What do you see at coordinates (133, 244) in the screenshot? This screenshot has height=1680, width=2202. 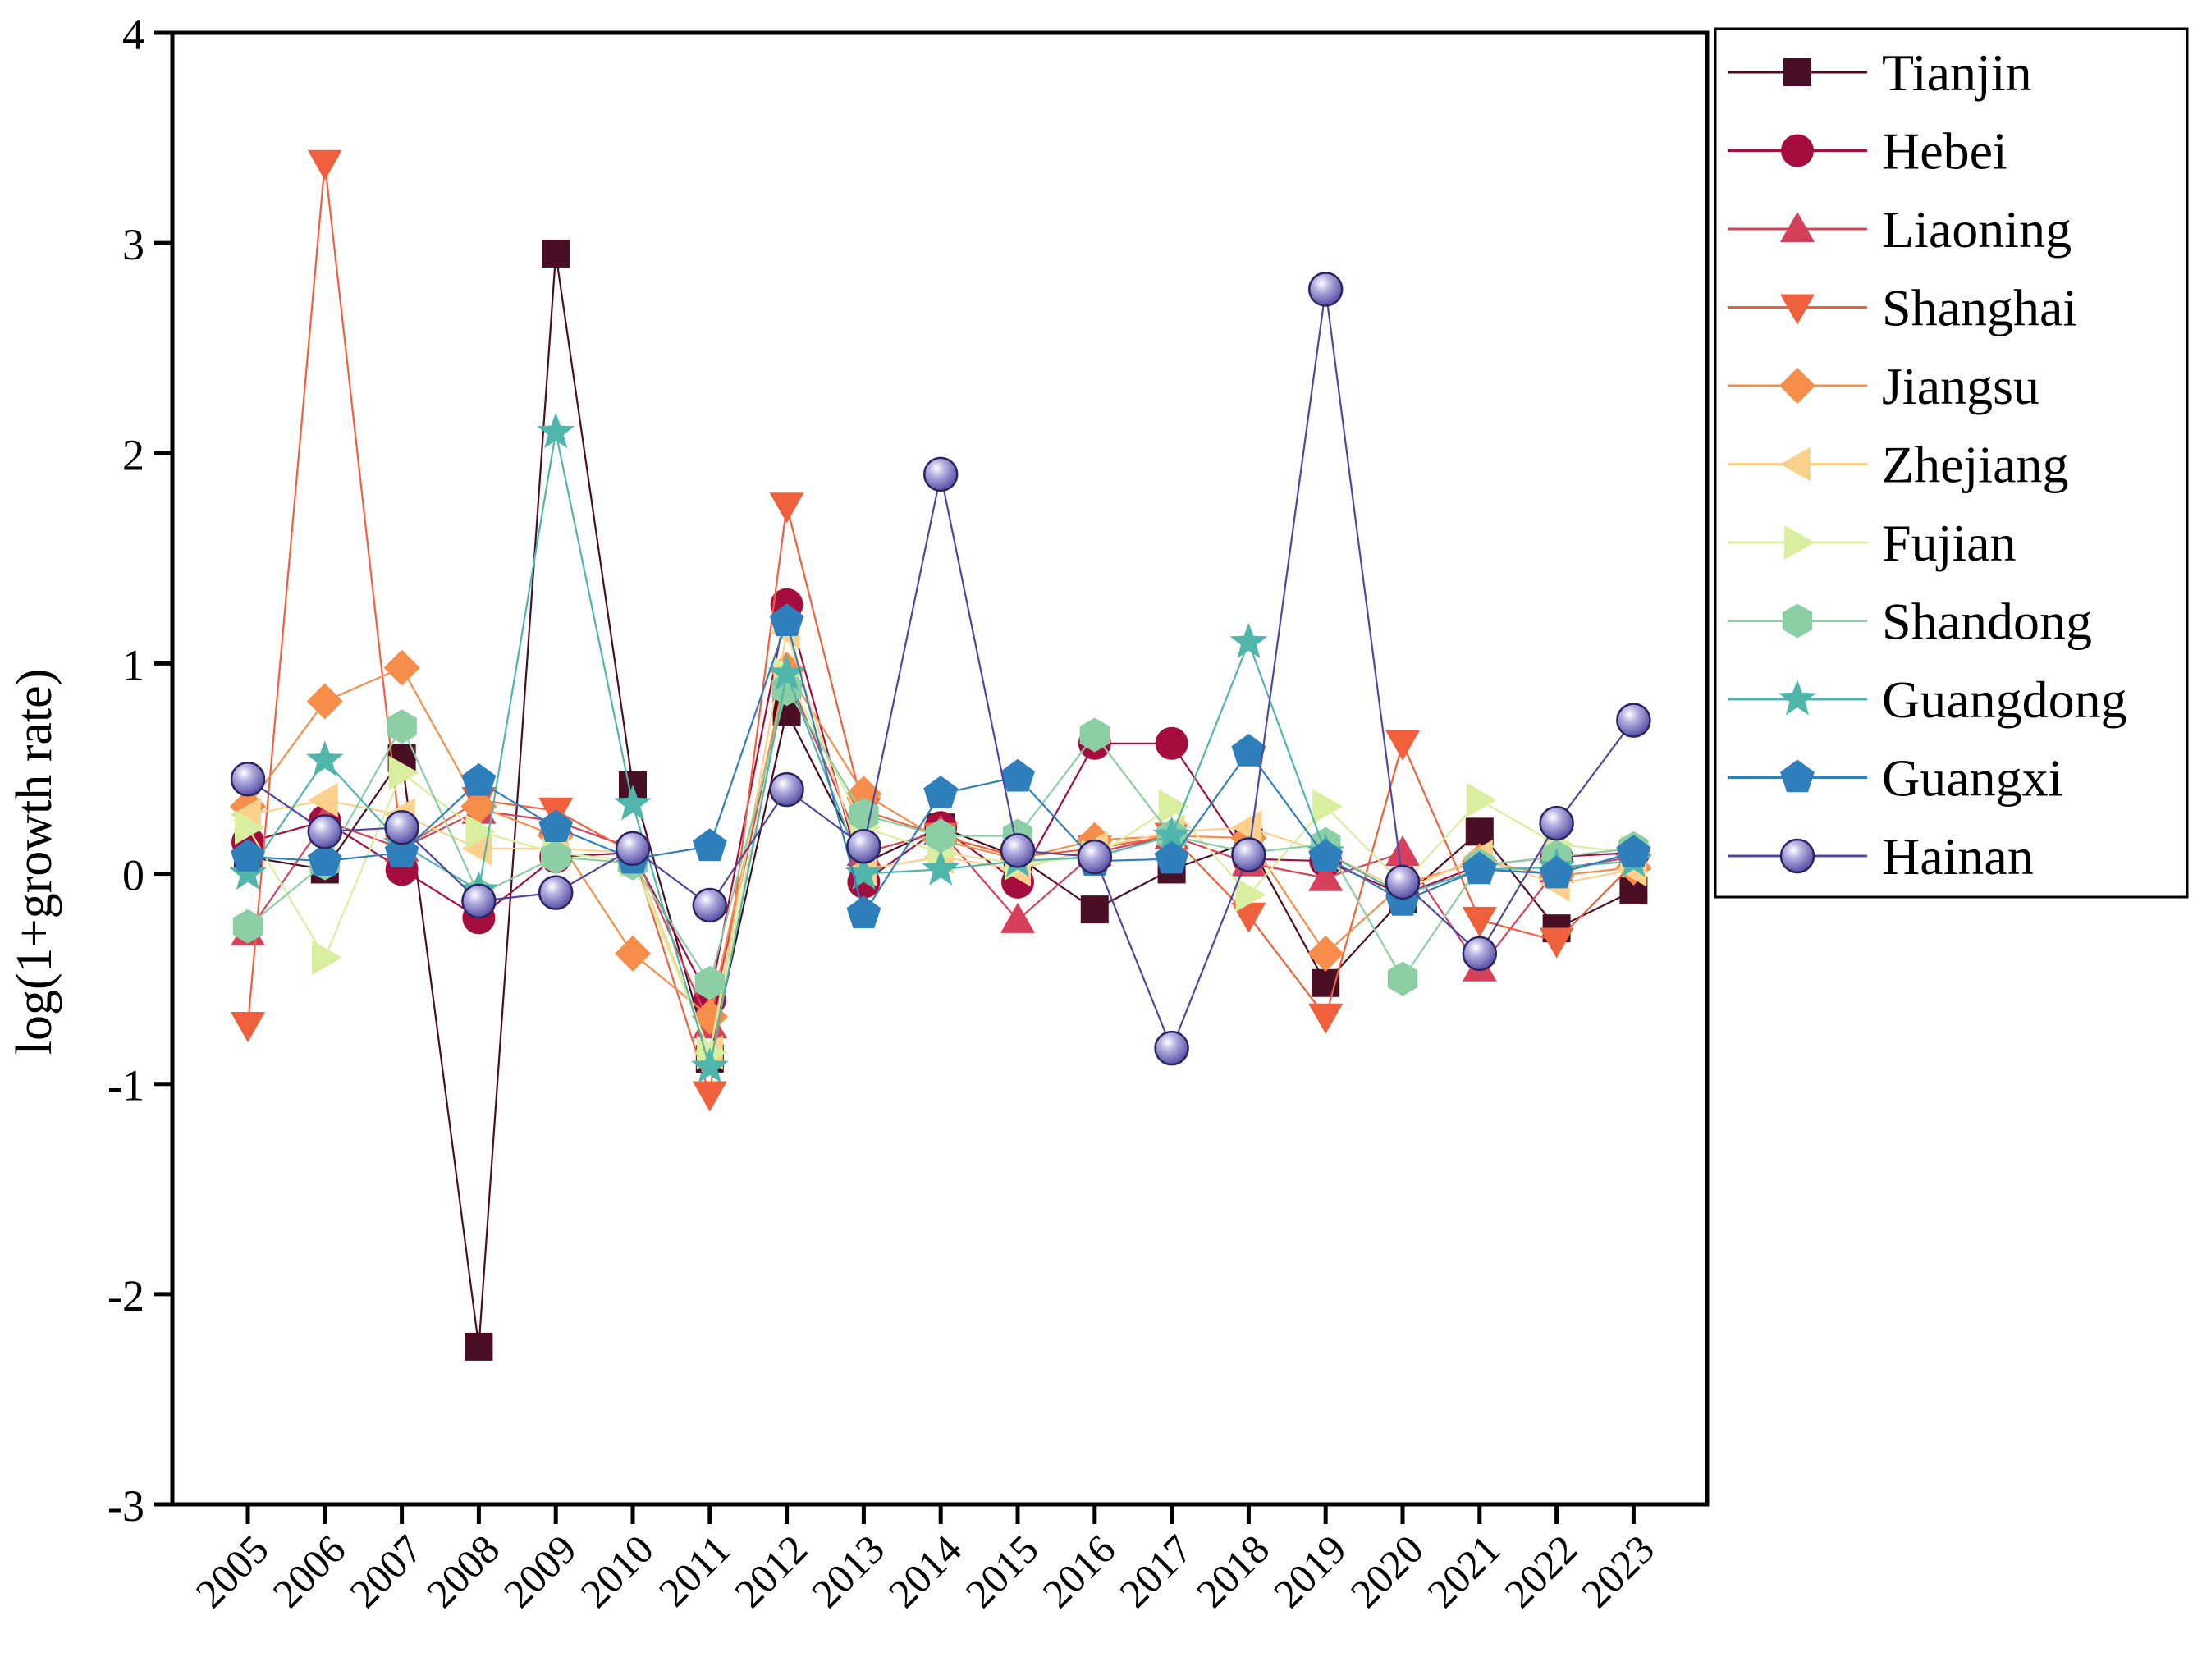 I see `y-tick-label: 3` at bounding box center [133, 244].